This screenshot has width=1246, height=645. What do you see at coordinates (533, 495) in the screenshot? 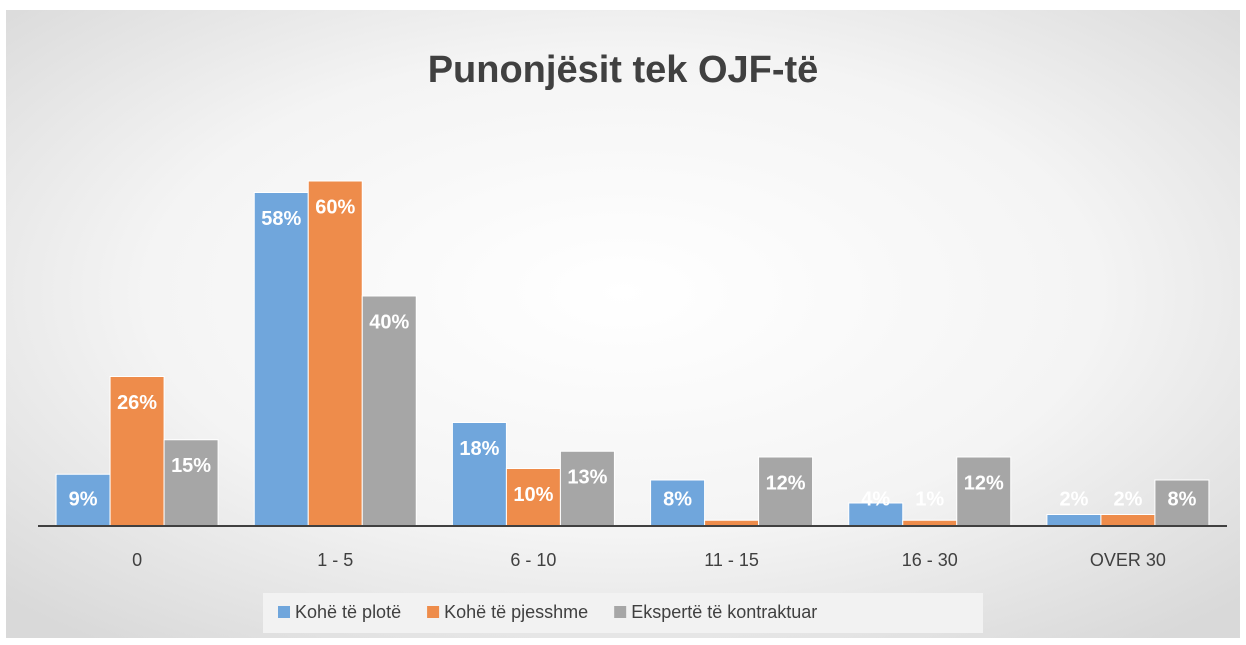
I see `data-label: 10%` at bounding box center [533, 495].